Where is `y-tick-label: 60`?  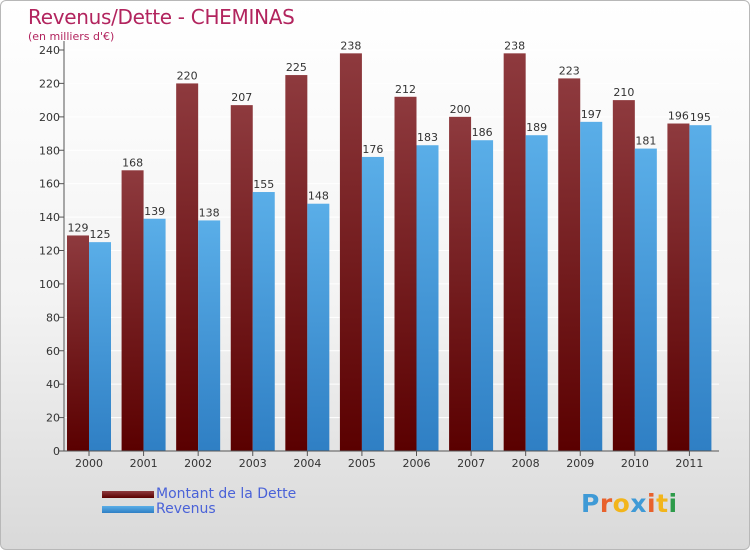 y-tick-label: 60 is located at coordinates (53, 351).